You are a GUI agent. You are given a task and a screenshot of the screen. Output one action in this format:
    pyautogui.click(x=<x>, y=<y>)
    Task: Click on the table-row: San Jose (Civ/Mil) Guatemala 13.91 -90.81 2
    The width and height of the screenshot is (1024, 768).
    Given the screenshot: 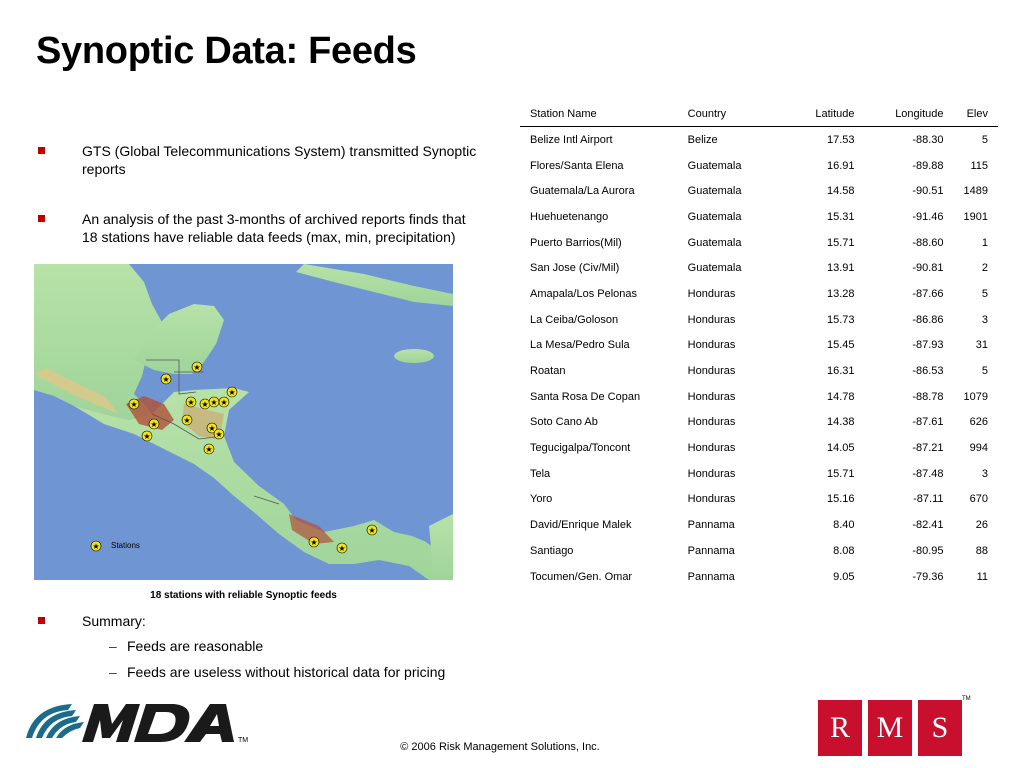 What is the action you would take?
    pyautogui.click(x=759, y=268)
    